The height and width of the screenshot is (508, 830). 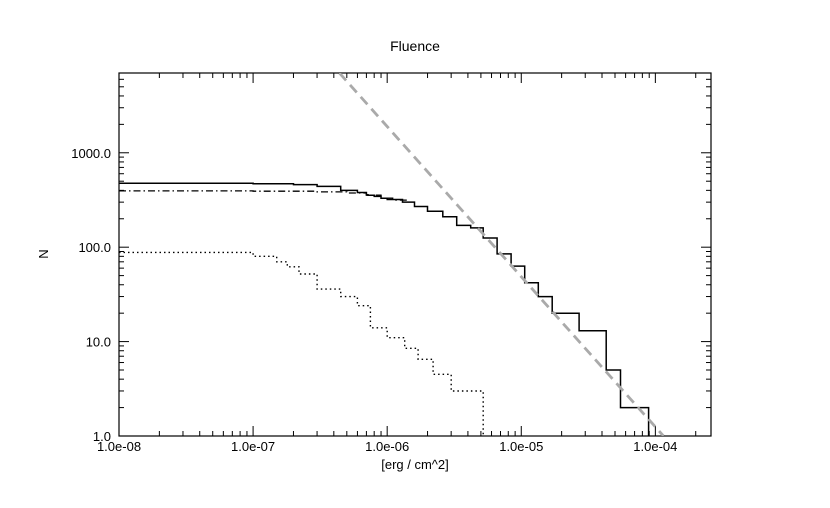 I want to click on x-tick-labels: 1.0e-08 1.0e-07 1.0e-06 1.0e-05 1.0e-04, so click(x=387, y=446).